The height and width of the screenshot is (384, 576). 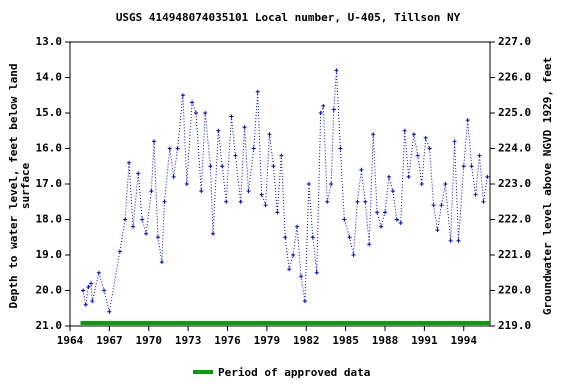 I want to click on y2-axis-label: Groundwater level above NGVD 1929, feet, so click(x=547, y=186).